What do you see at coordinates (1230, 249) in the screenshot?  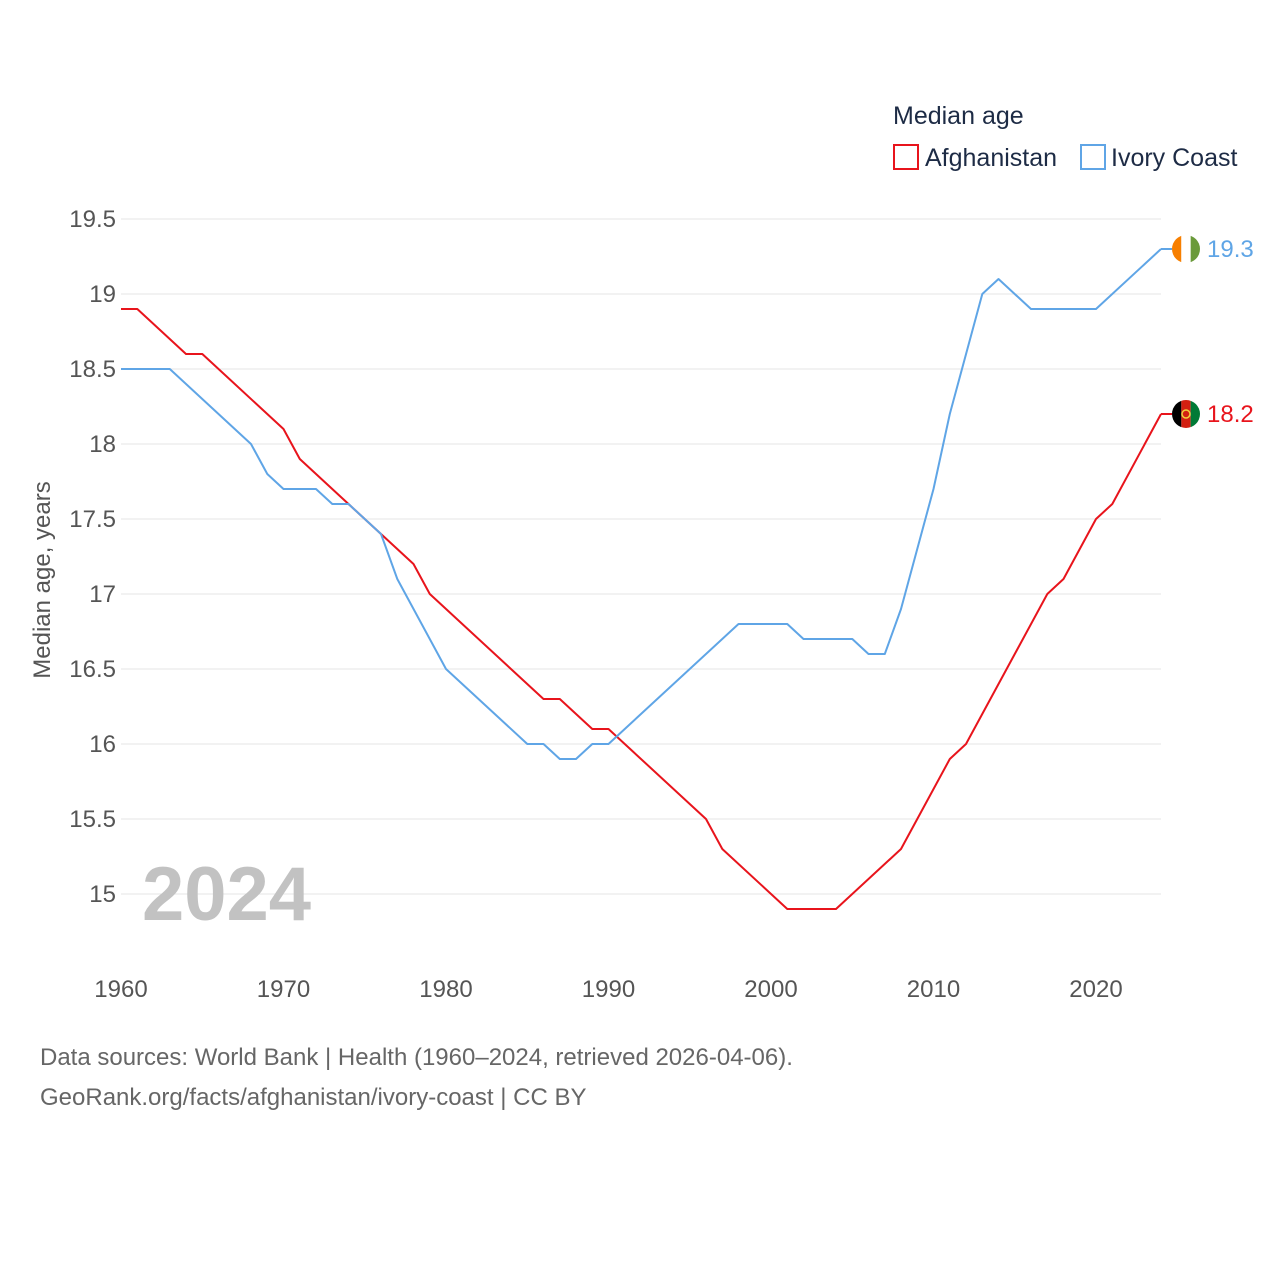 I see `end-value-label-ivory-coast: 19.3` at bounding box center [1230, 249].